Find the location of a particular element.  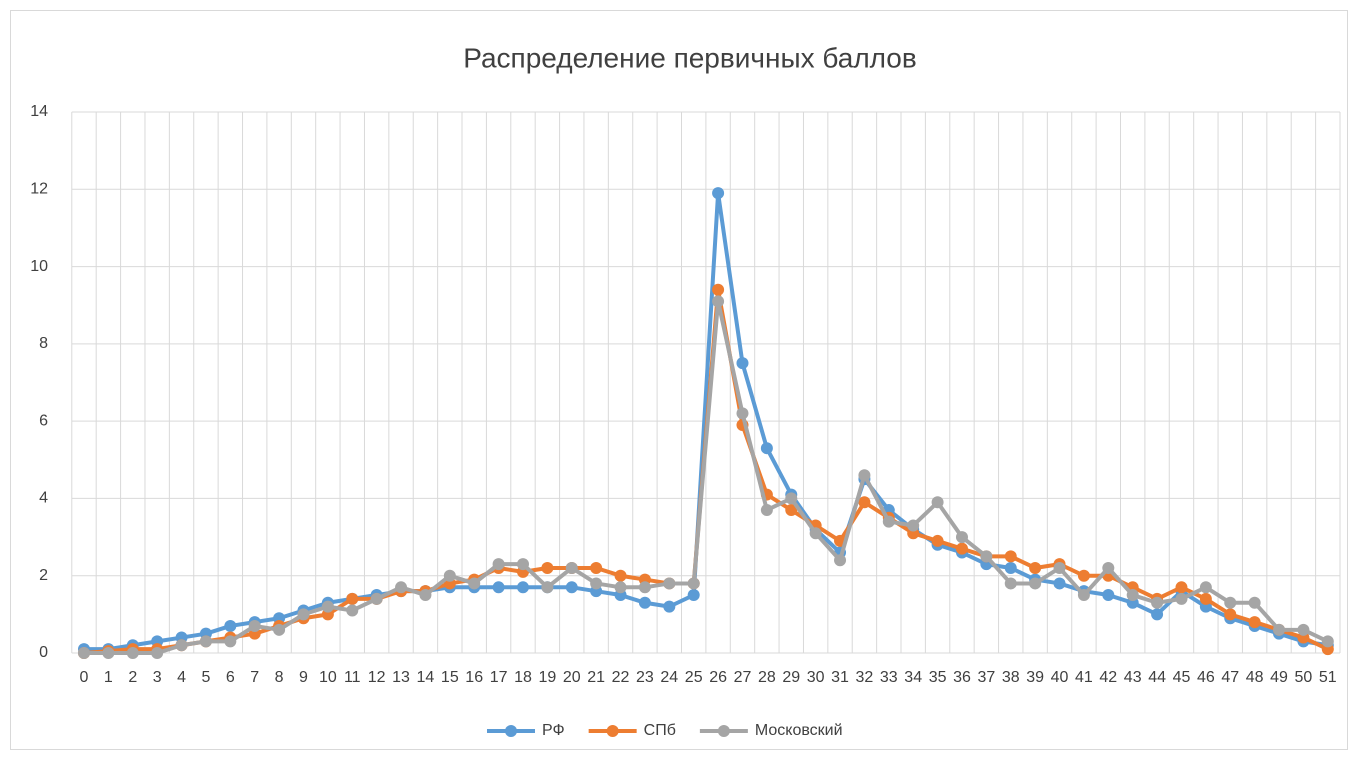

x-tick-label: 38 is located at coordinates (1011, 677).